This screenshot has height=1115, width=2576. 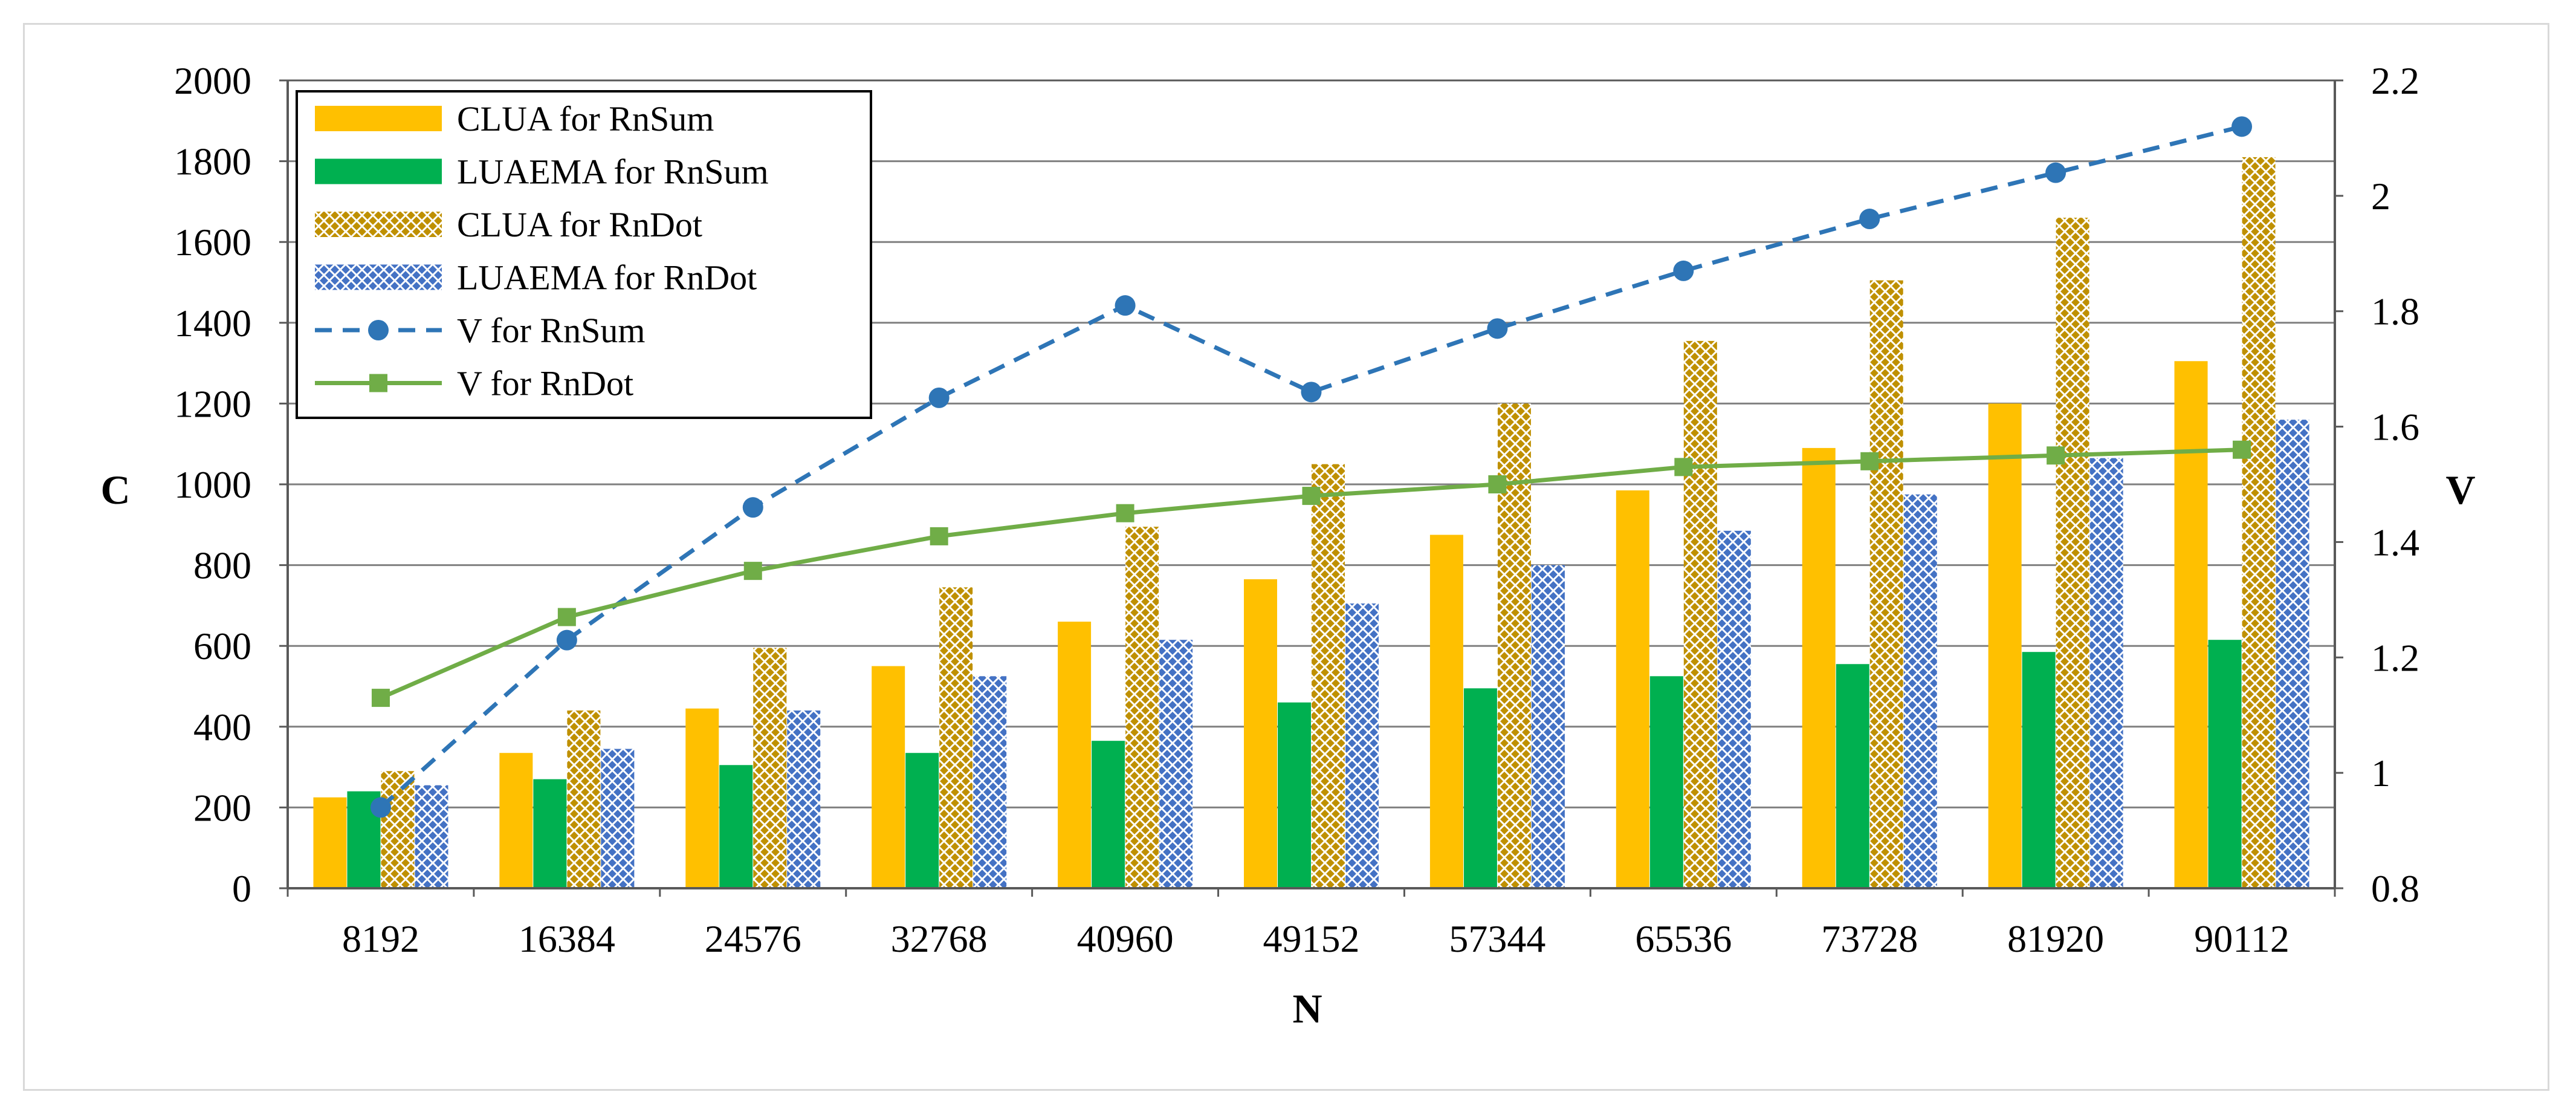 What do you see at coordinates (607, 277) in the screenshot?
I see `legend-label: LUAEMA for RnDot` at bounding box center [607, 277].